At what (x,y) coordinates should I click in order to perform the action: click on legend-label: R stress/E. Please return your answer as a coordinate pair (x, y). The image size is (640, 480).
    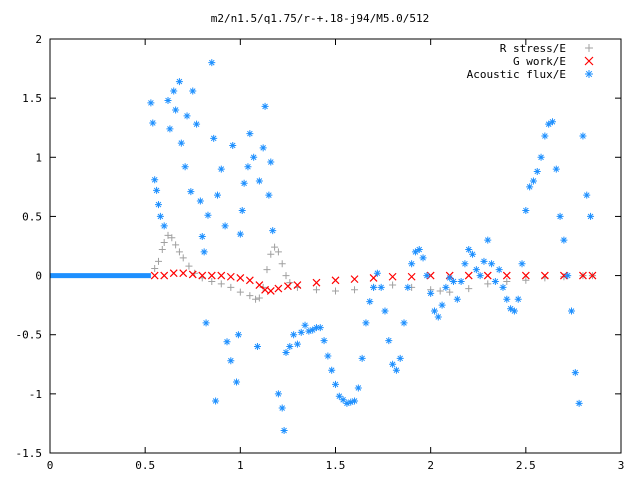
    Looking at the image, I should click on (533, 48).